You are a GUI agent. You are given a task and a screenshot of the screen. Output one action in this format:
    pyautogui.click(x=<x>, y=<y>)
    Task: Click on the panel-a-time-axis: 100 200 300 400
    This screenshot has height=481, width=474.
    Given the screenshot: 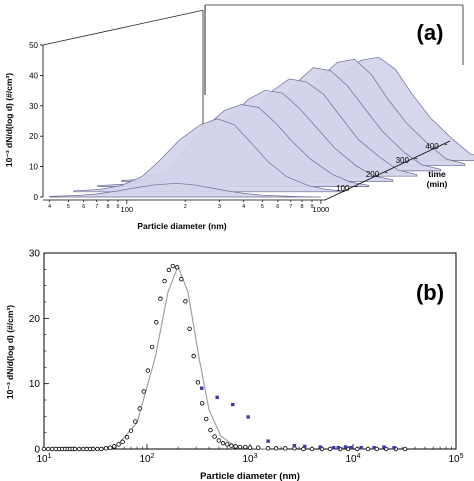 What is the action you would take?
    pyautogui.click(x=387, y=170)
    